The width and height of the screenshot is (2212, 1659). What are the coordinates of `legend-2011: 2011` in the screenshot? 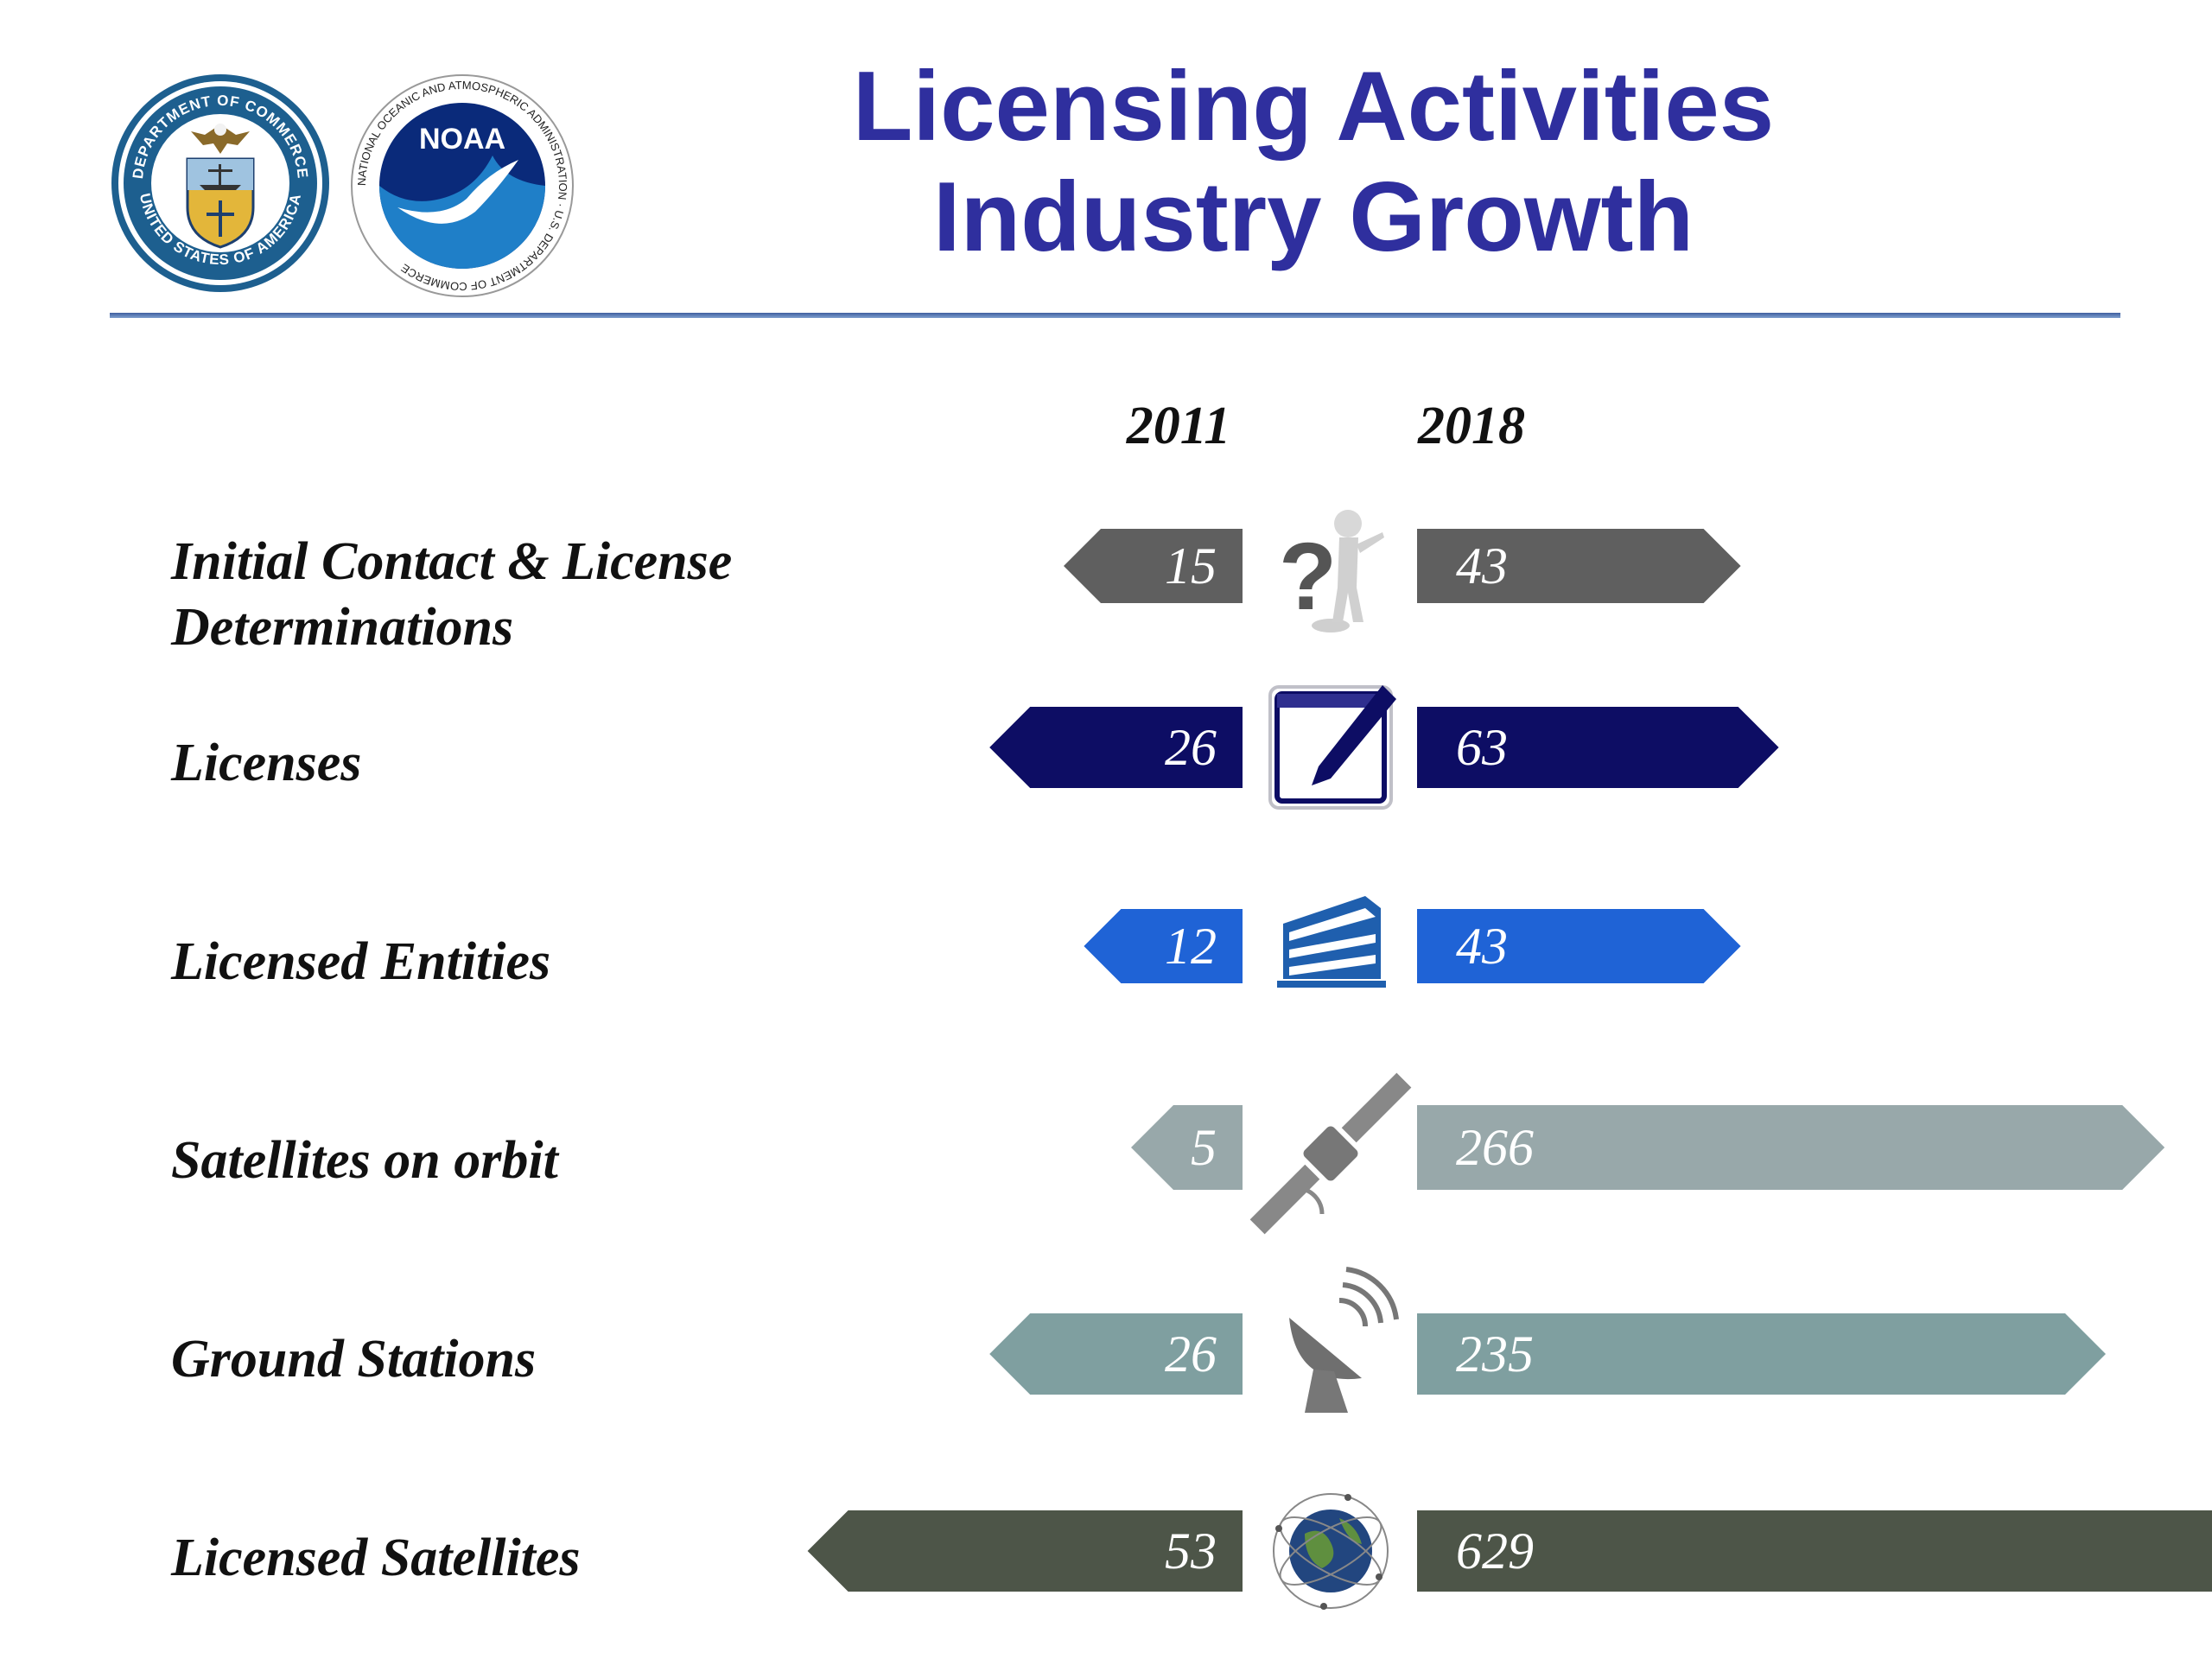 It's located at (1178, 426).